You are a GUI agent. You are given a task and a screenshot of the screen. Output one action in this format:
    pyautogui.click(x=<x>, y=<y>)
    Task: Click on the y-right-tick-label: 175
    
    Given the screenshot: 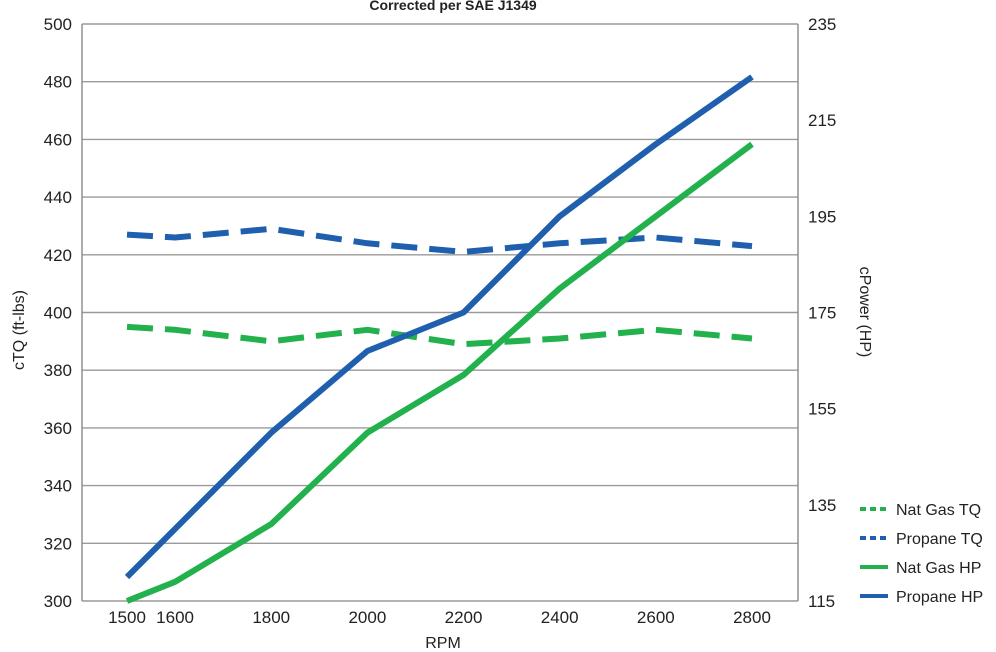 What is the action you would take?
    pyautogui.click(x=822, y=313)
    